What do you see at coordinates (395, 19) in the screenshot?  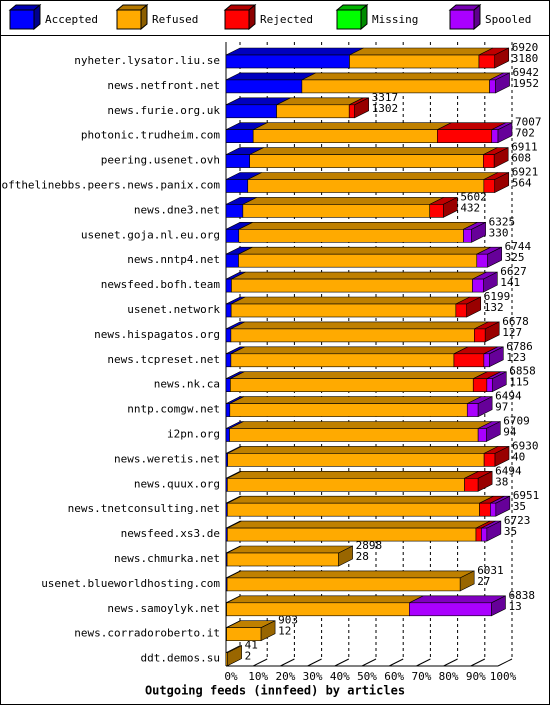 I see `legend-label: Missing` at bounding box center [395, 19].